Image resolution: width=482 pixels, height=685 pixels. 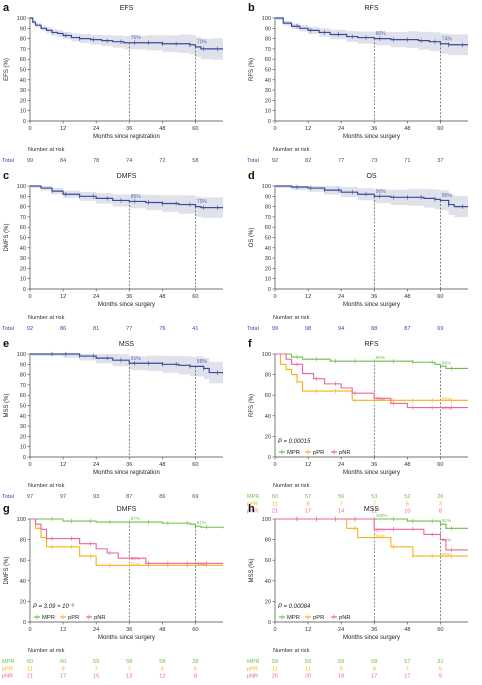 I want to click on marker-value-label: 57%, so click(x=201, y=563).